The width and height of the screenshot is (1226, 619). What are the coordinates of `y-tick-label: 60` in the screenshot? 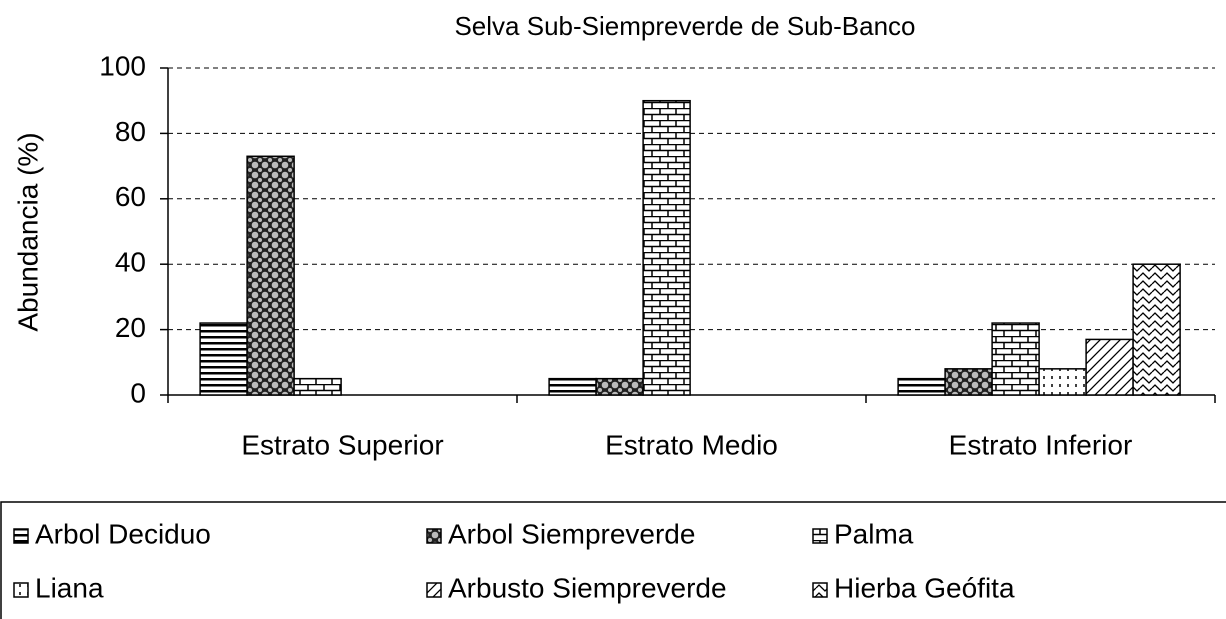 It's located at (130, 196).